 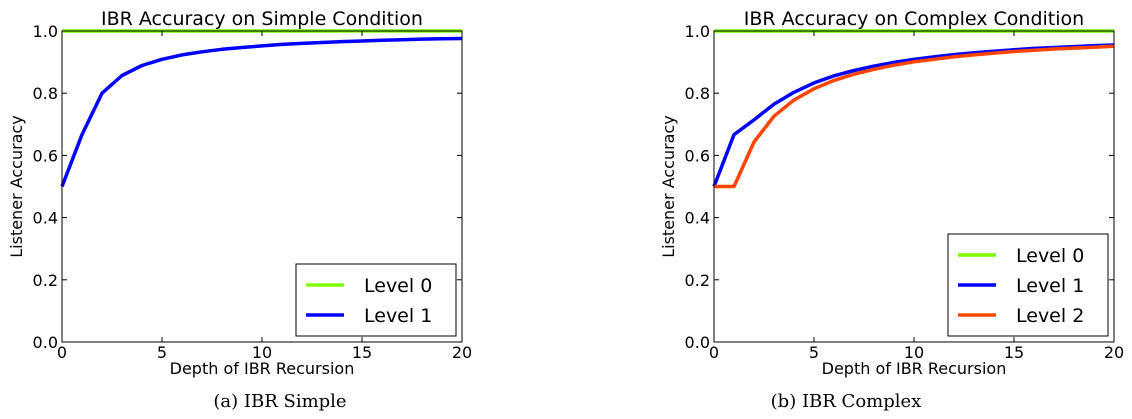 I want to click on legend: Level 0 Level 1, so click(x=376, y=300).